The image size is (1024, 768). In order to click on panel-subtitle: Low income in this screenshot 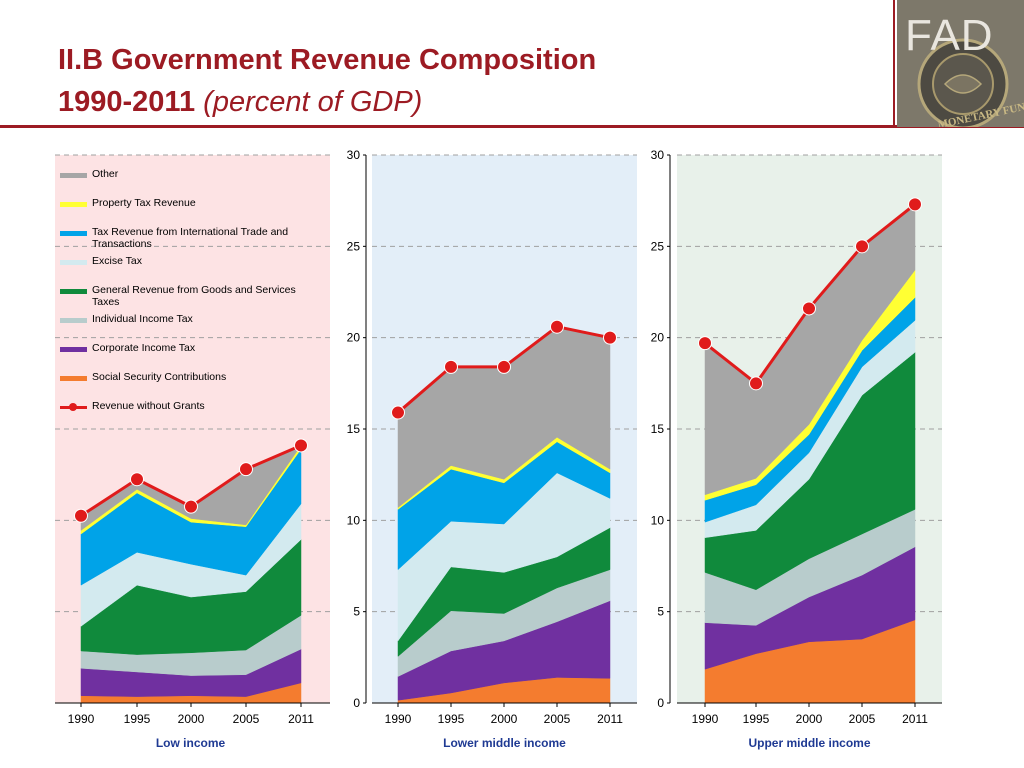, I will do `click(191, 743)`.